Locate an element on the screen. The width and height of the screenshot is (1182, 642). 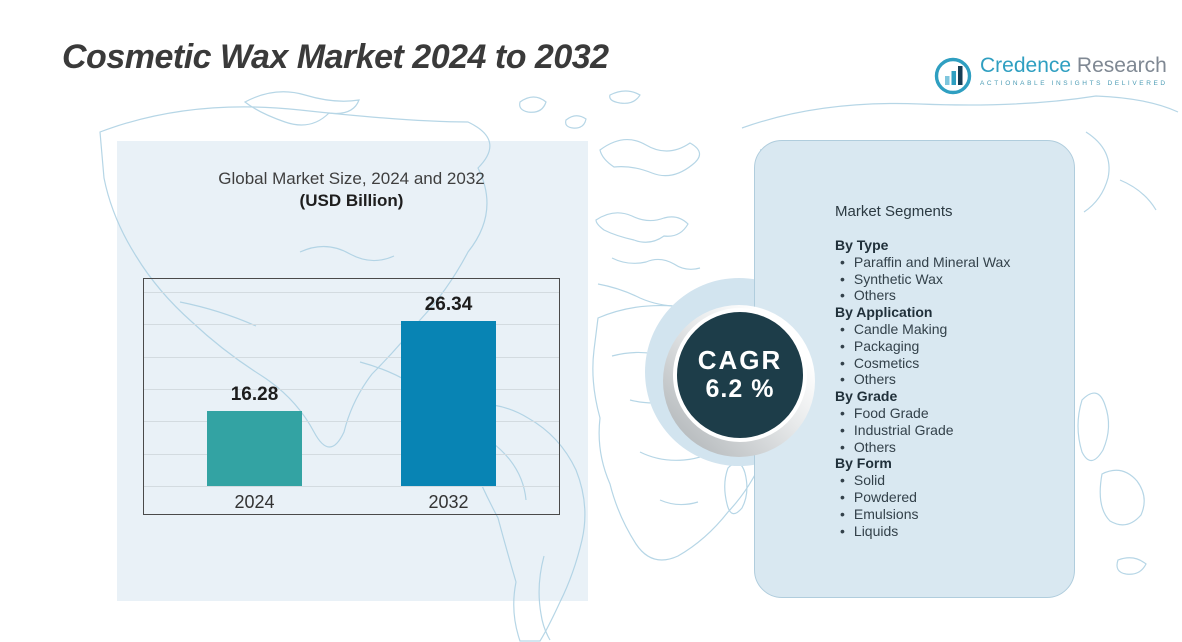
segment-item-label: Emulsions is located at coordinates (886, 513).